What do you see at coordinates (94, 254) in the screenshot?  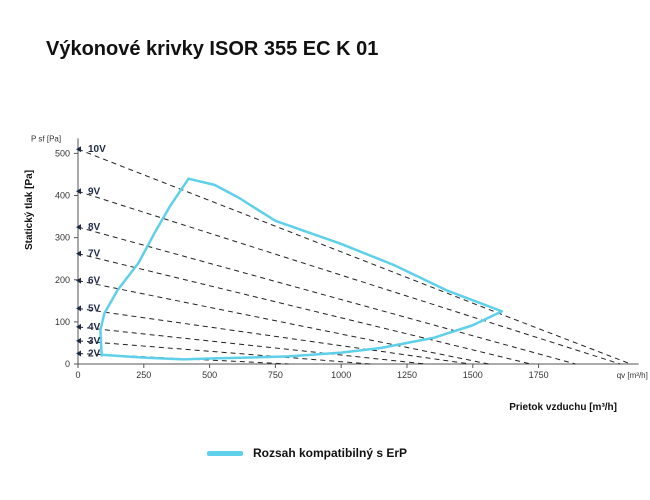 I see `curve-label-7v: 7V` at bounding box center [94, 254].